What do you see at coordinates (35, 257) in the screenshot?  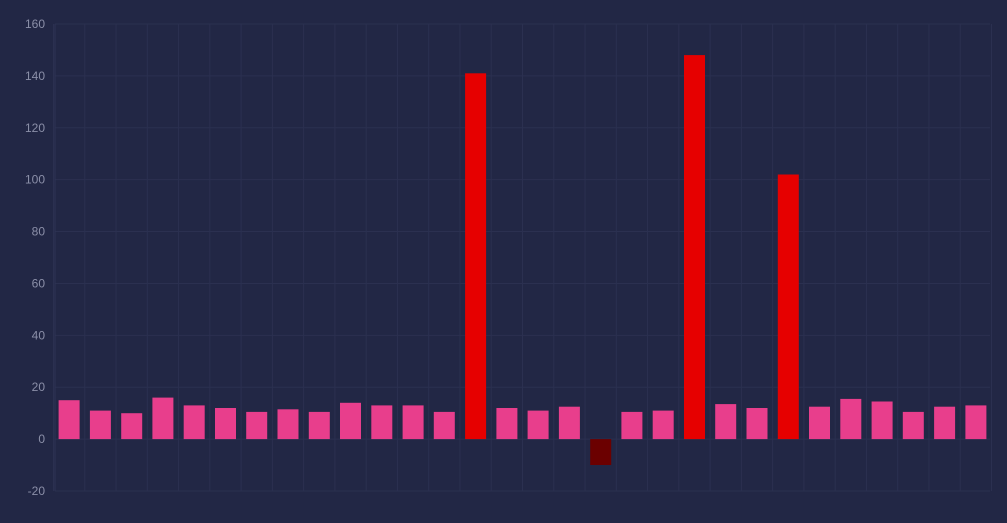 I see `y-axis-ticks: -20 0 20 40 60 80 100 120 140 160` at bounding box center [35, 257].